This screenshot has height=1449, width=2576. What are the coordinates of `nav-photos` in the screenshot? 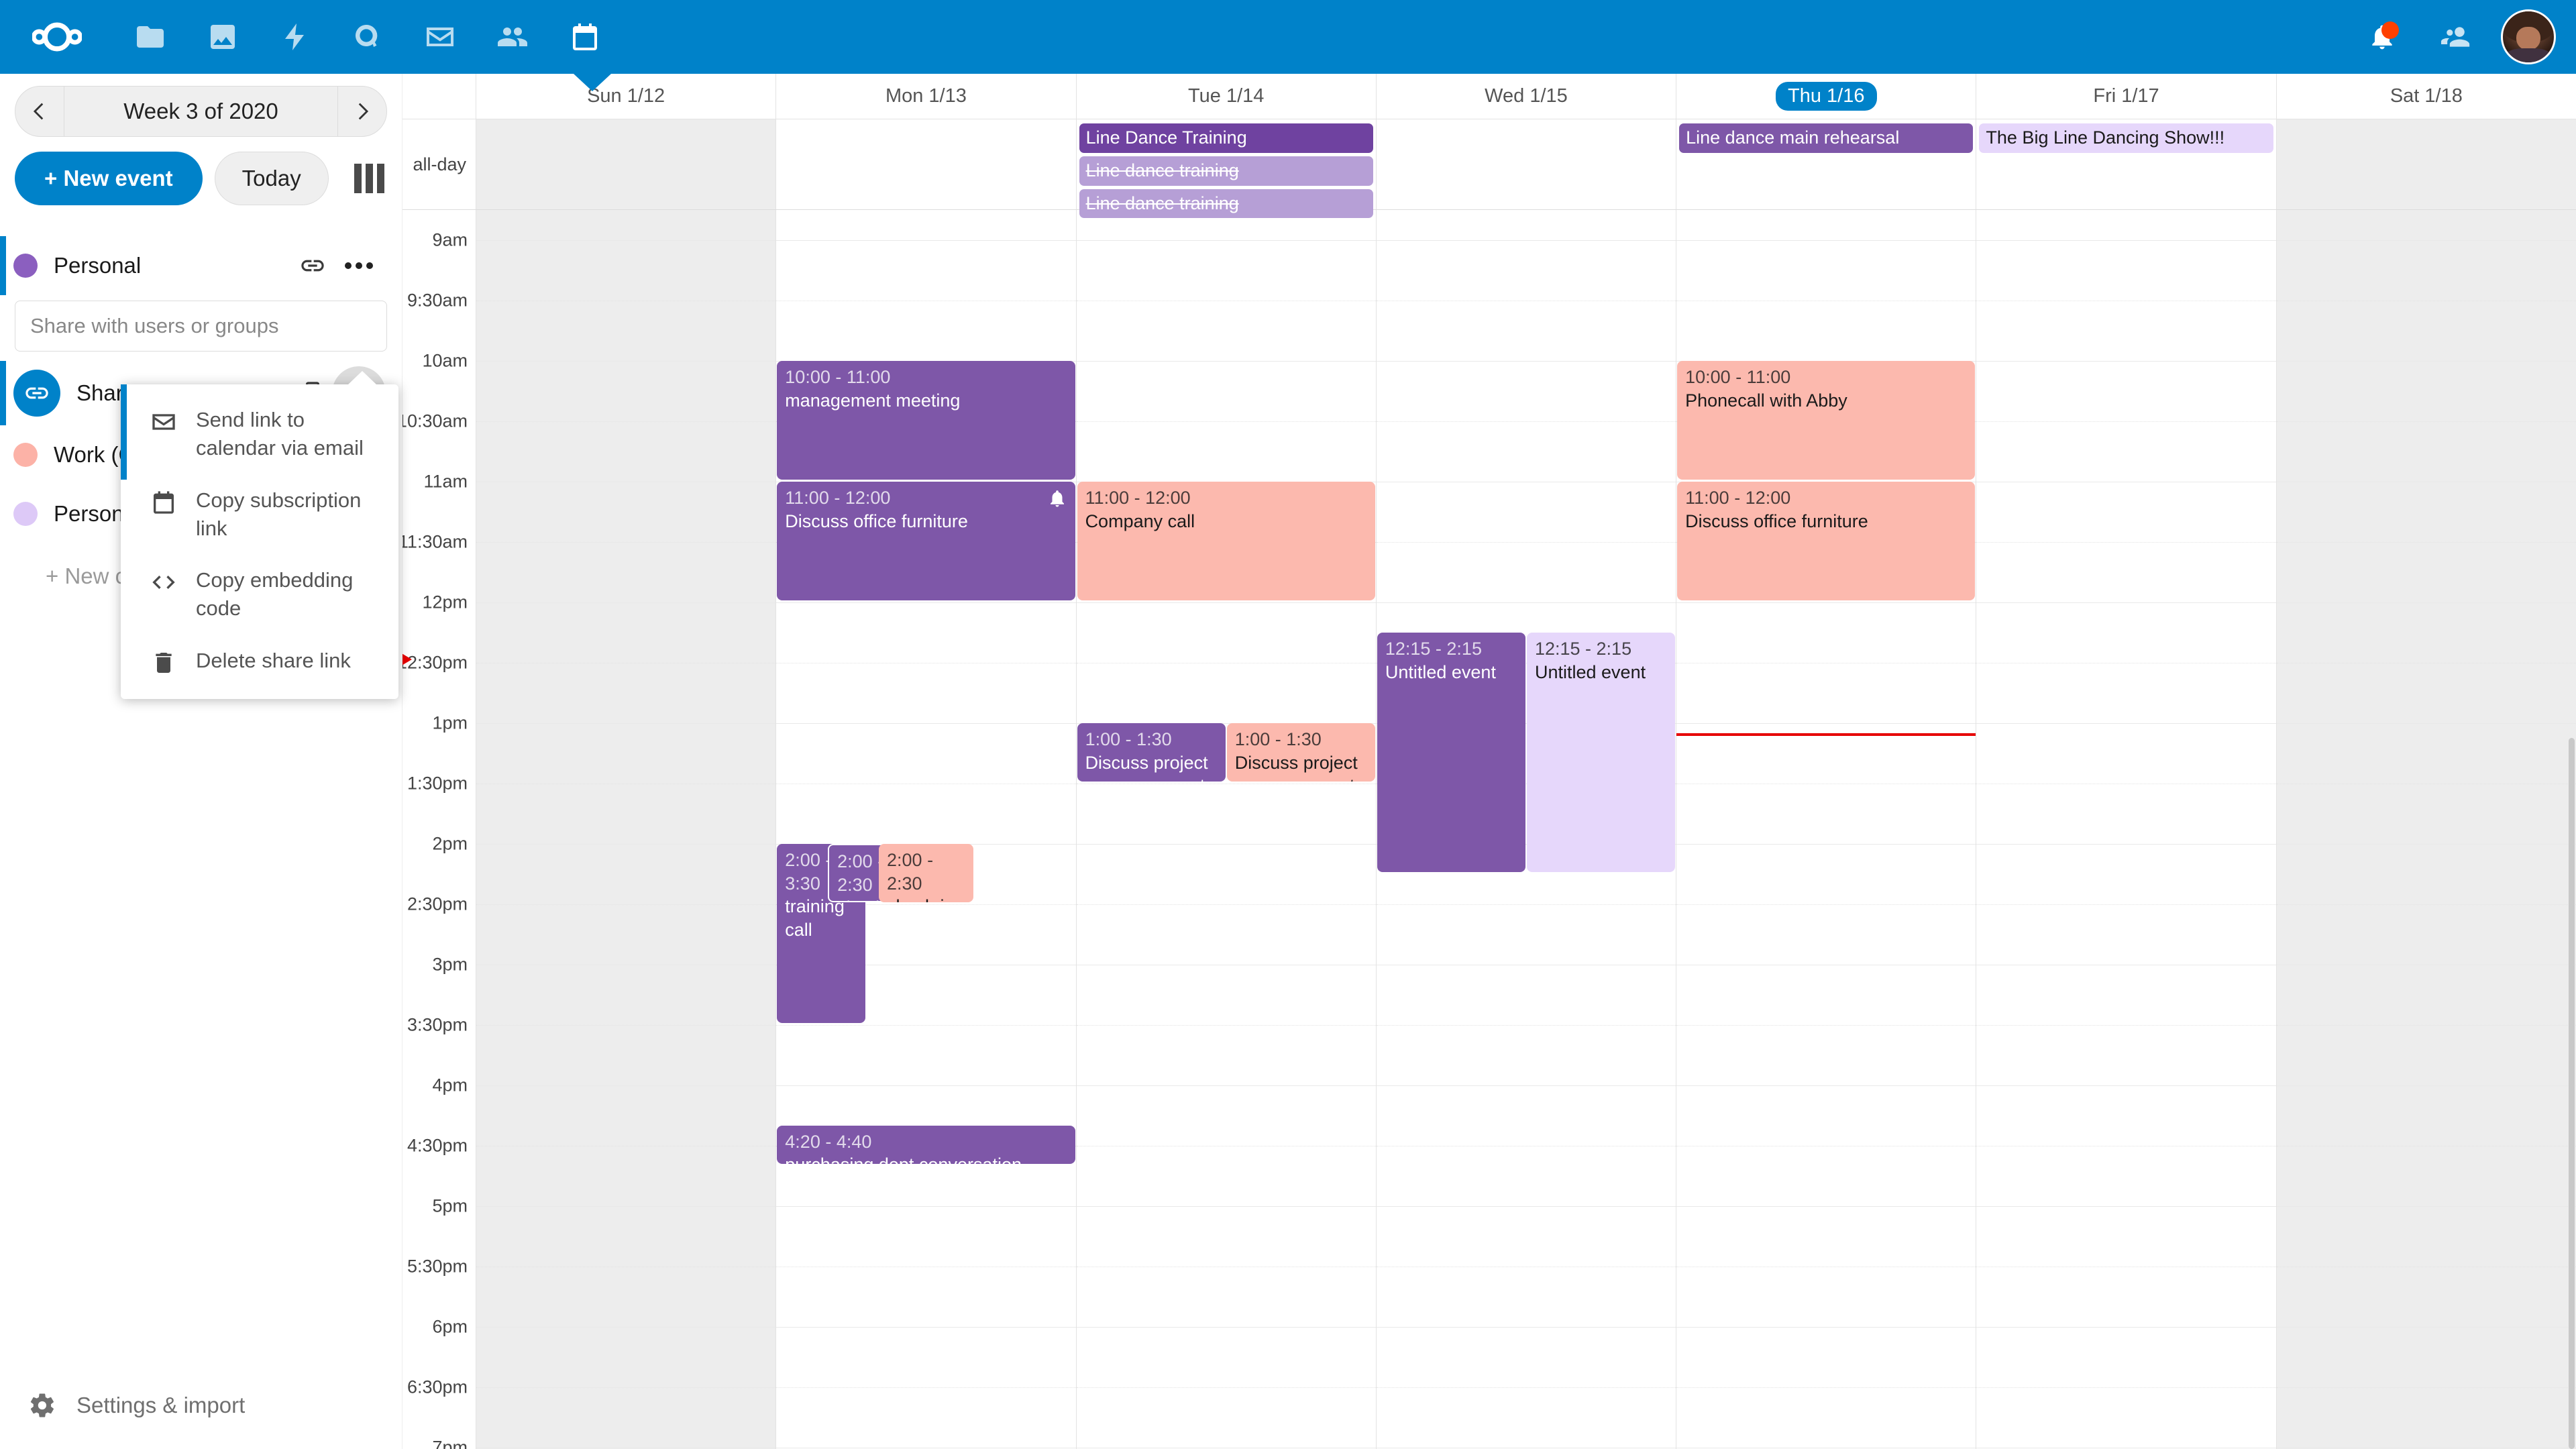 It's located at (222, 37).